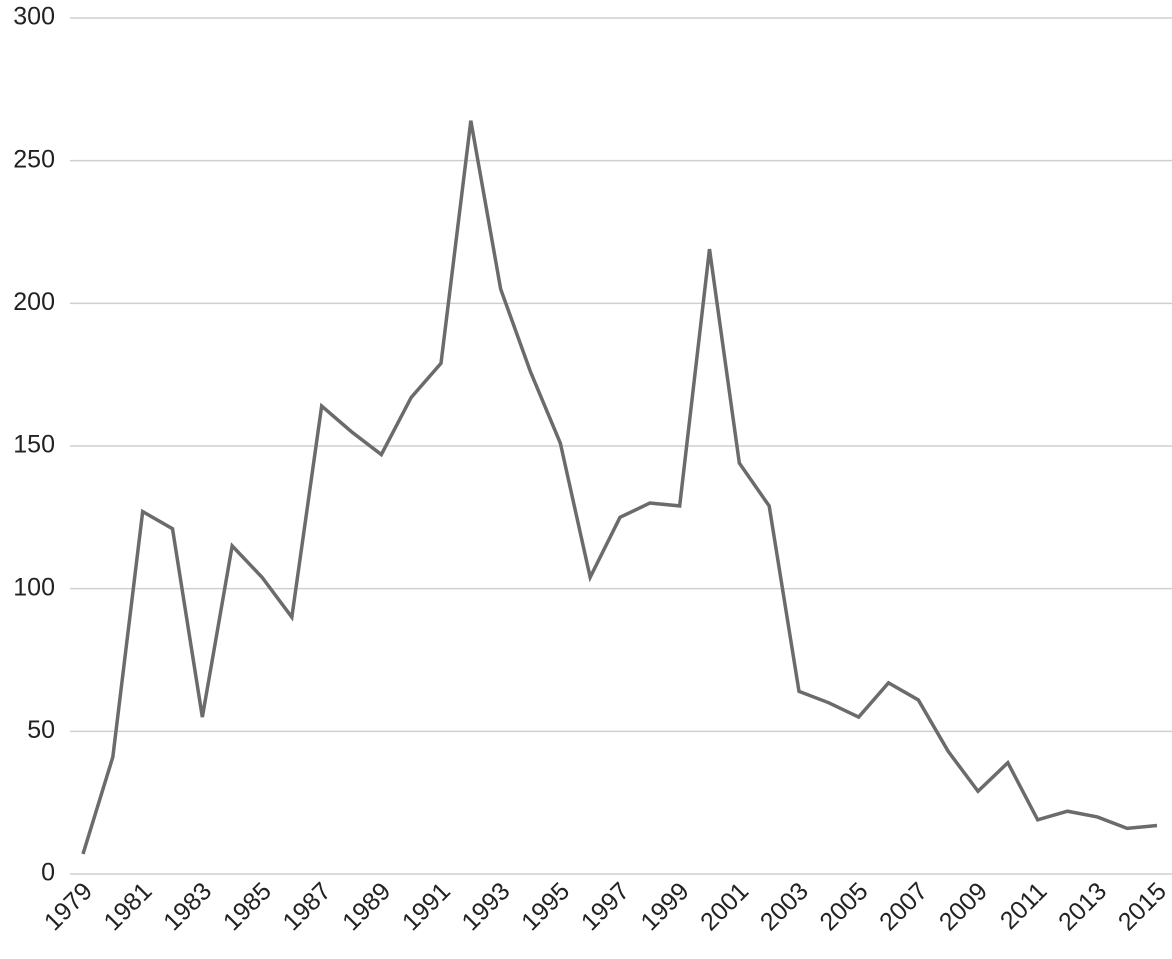 The image size is (1172, 959). What do you see at coordinates (664, 906) in the screenshot?
I see `x-tick-label: 1999` at bounding box center [664, 906].